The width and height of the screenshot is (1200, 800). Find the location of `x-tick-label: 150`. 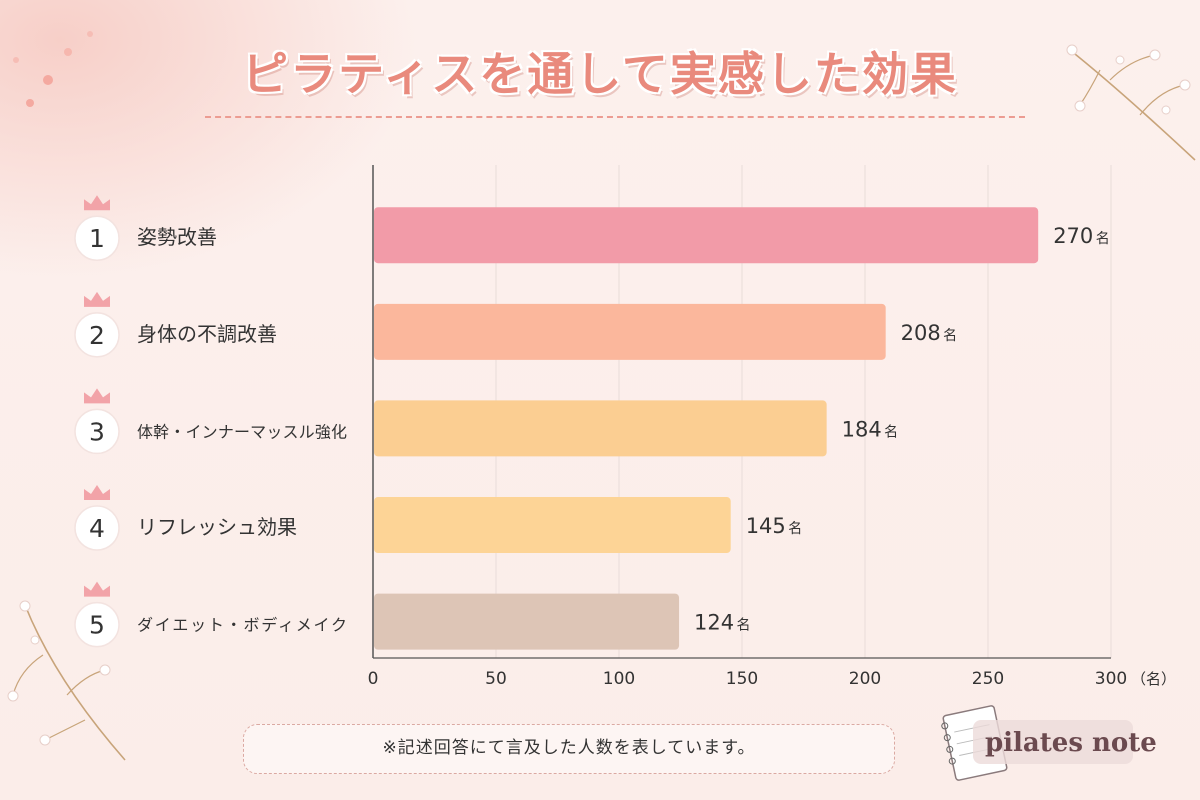

x-tick-label: 150 is located at coordinates (742, 679).